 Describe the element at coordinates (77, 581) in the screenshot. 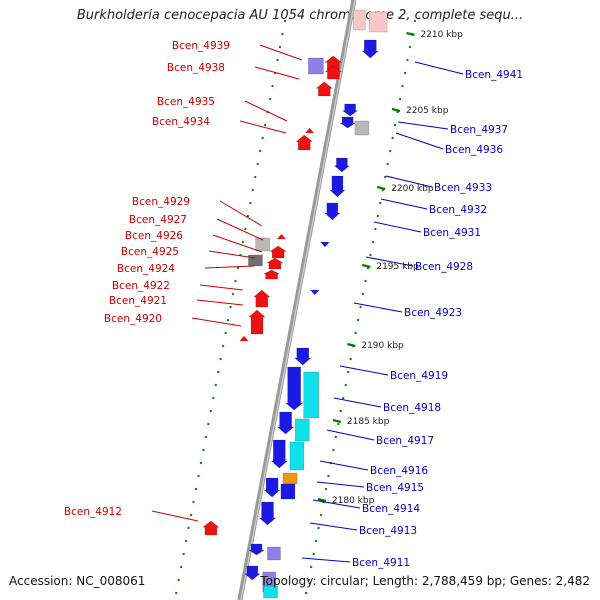

I see `accession-text: Accession: NC_008061` at that location.